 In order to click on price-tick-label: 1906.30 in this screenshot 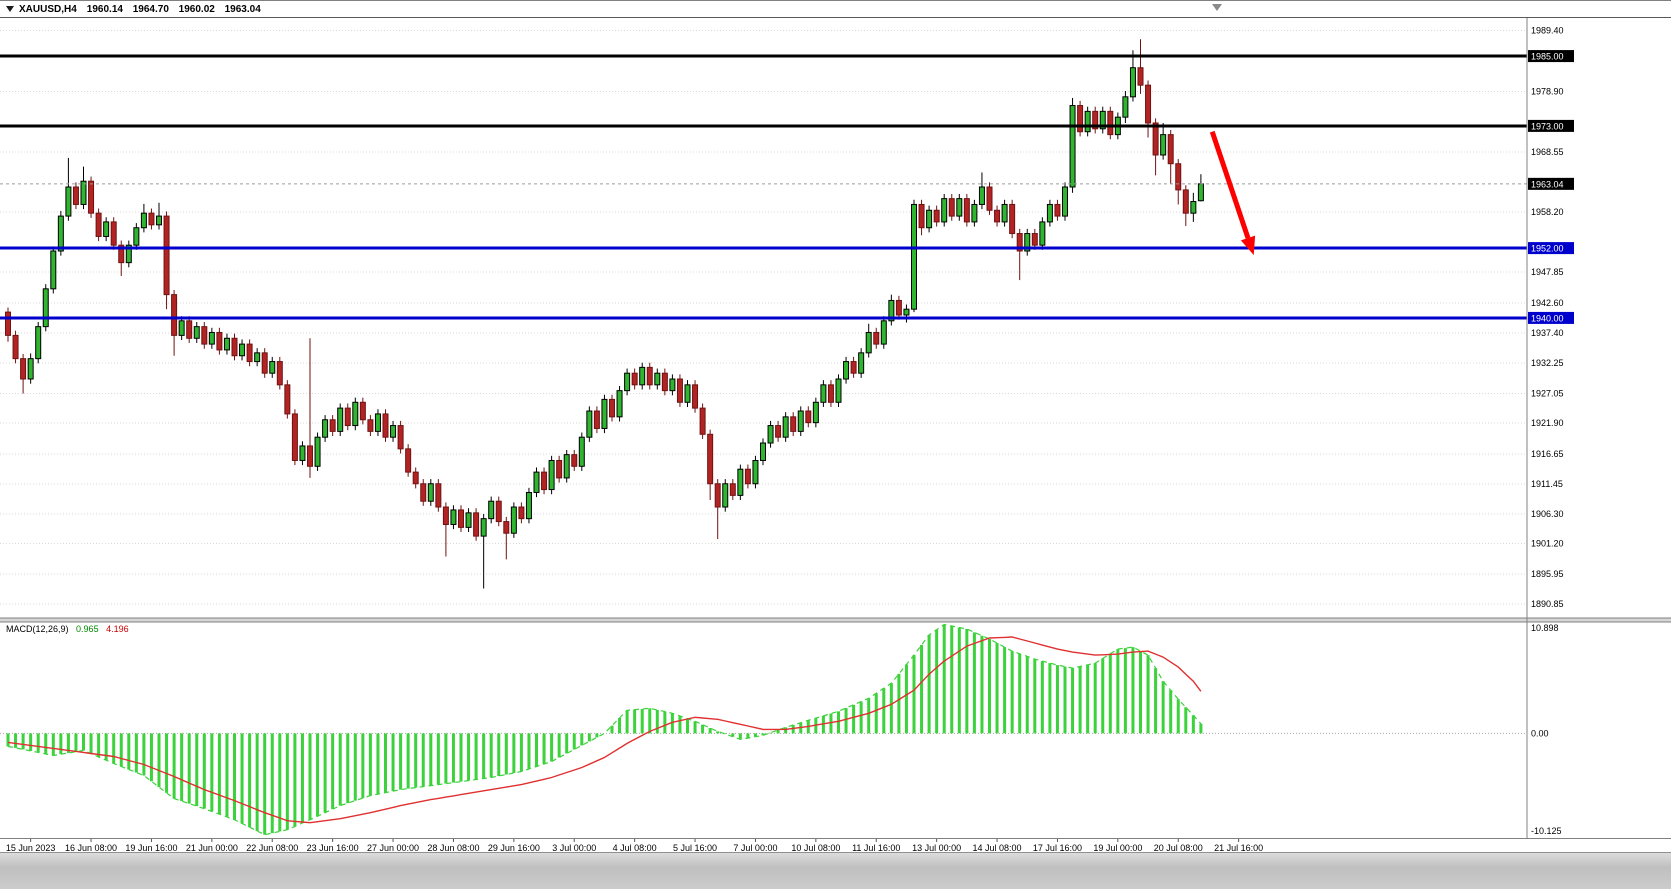, I will do `click(1547, 514)`.